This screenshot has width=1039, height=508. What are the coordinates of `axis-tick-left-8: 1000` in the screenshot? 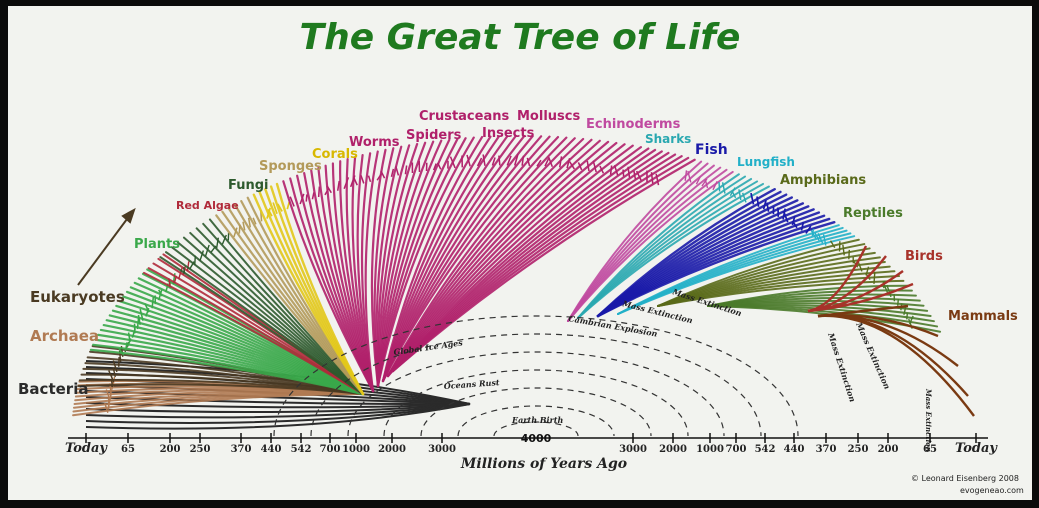 It's located at (356, 449).